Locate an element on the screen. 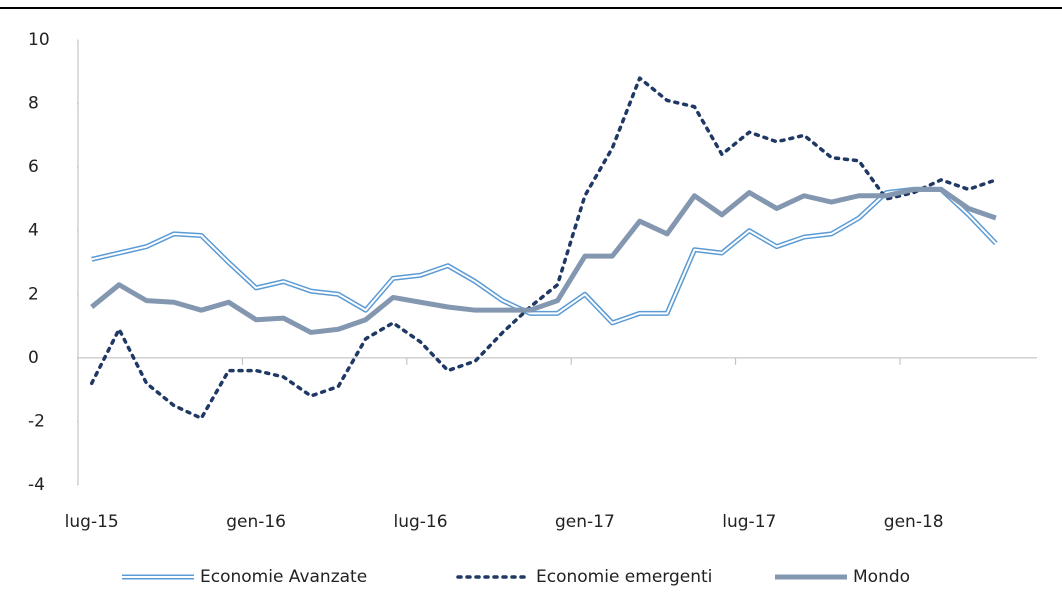 This screenshot has width=1062, height=613. x-tick-label: gen-16 is located at coordinates (256, 522).